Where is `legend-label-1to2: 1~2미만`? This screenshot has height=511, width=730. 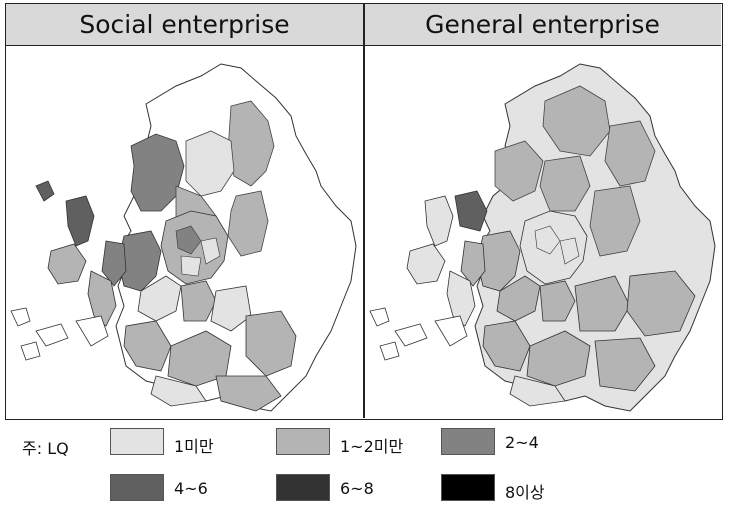
legend-label-1to2: 1~2미만 is located at coordinates (372, 446).